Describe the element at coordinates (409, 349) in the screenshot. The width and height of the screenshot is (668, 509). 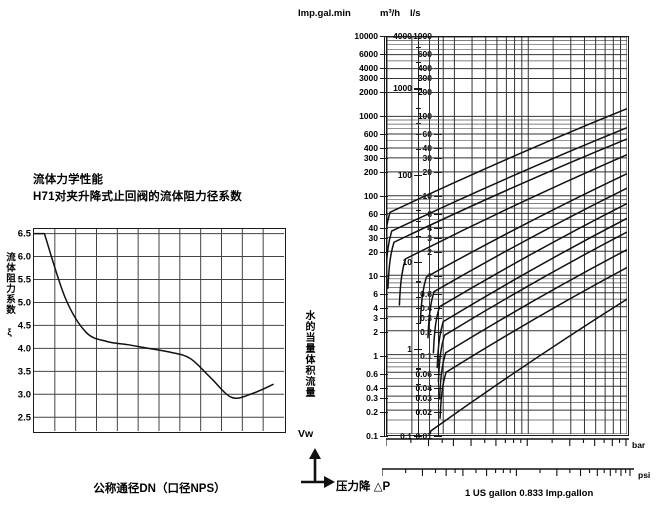
I see `scale-m3h-label-4: 1` at that location.